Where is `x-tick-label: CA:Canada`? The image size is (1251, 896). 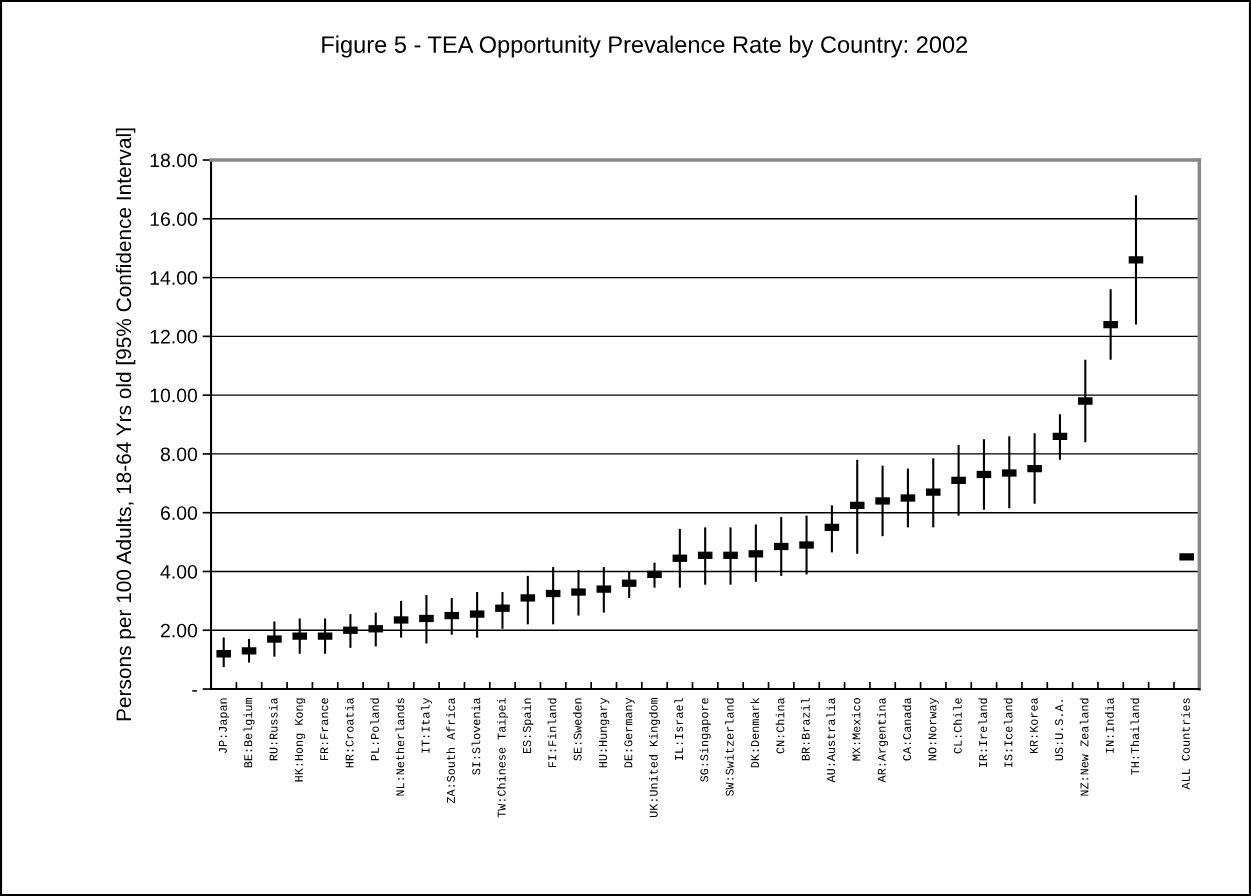
x-tick-label: CA:Canada is located at coordinates (907, 729).